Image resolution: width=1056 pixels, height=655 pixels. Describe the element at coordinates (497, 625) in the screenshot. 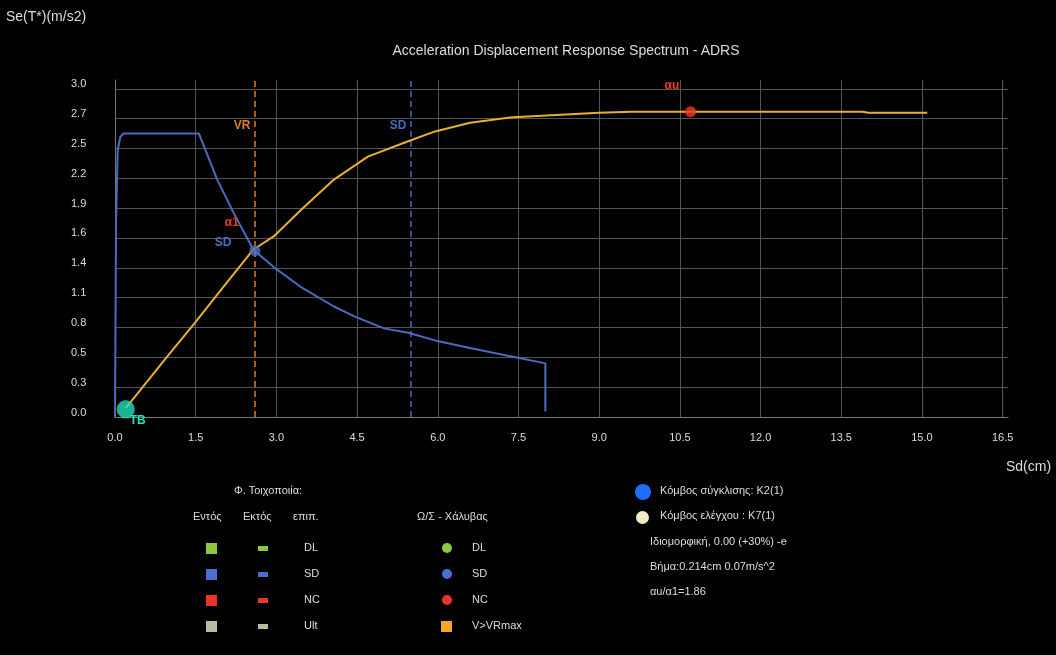

I see `text: V>VRmax` at that location.